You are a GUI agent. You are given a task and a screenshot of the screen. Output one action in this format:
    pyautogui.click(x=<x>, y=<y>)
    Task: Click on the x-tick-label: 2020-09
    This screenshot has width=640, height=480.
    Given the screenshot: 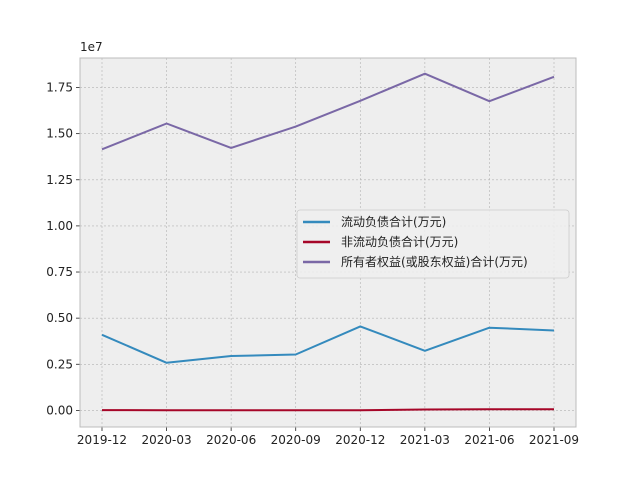 What is the action you would take?
    pyautogui.click(x=296, y=440)
    